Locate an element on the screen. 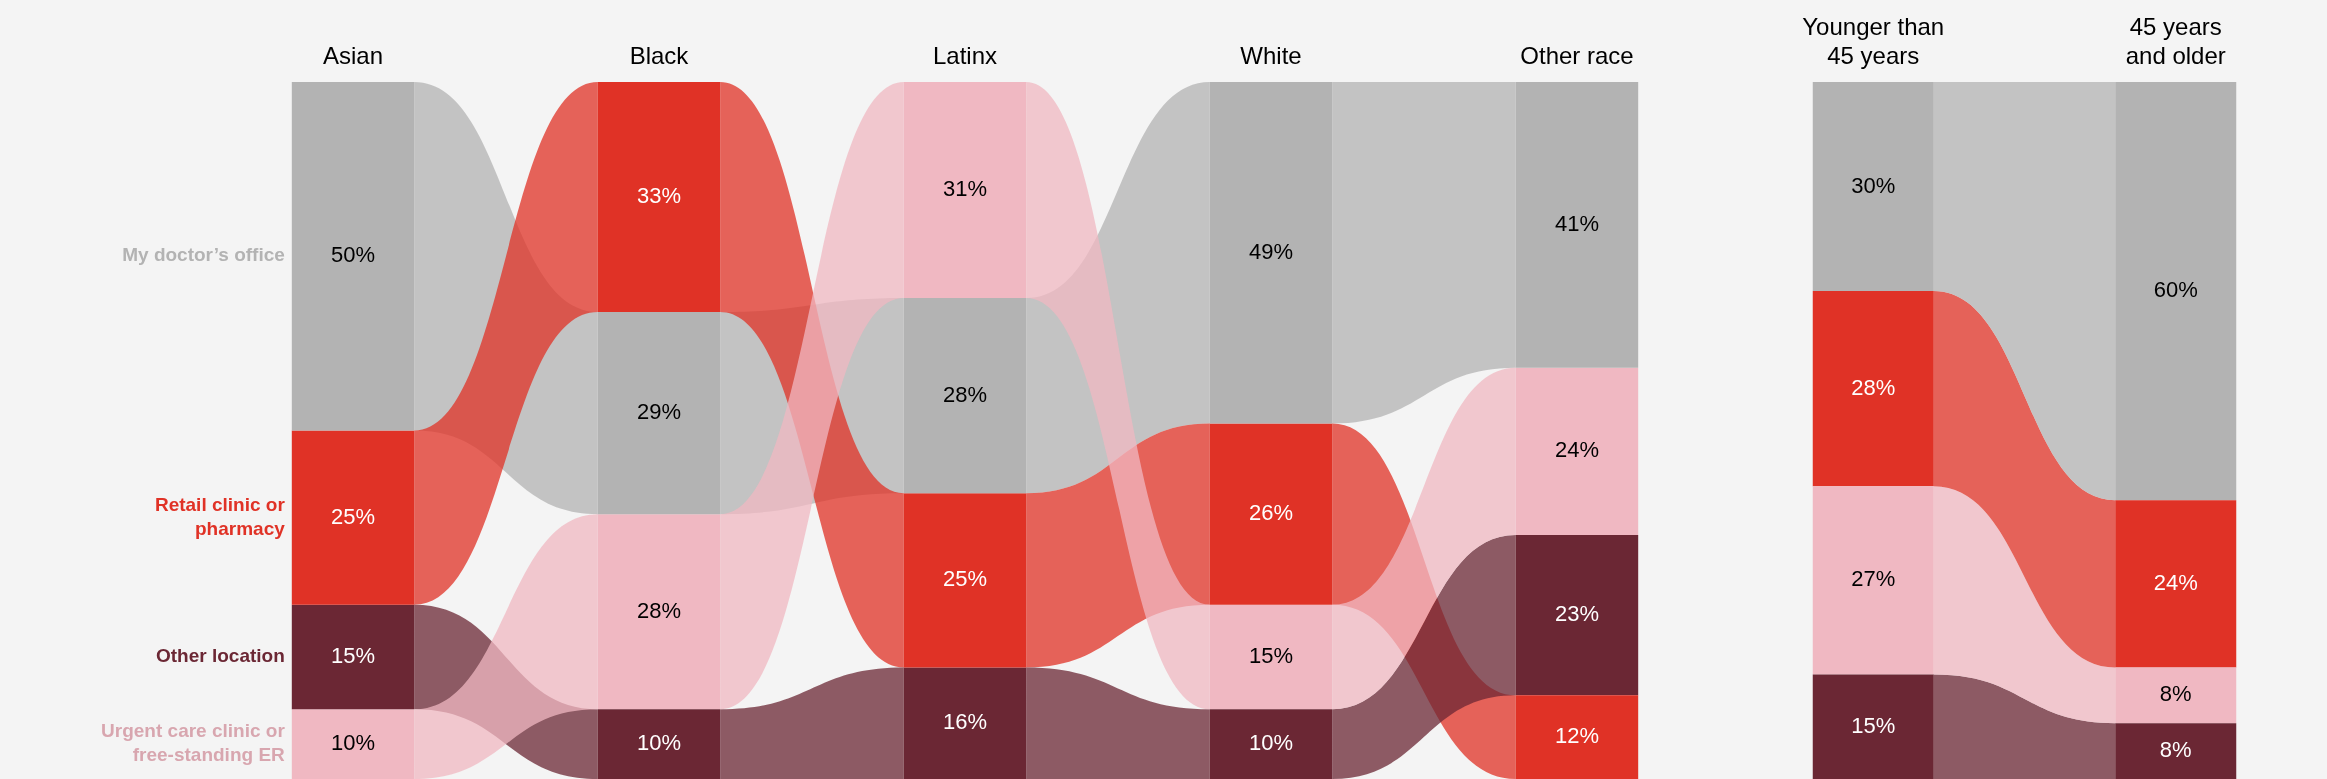 This screenshot has width=2327, height=779. series-label: Other location is located at coordinates (220, 656).